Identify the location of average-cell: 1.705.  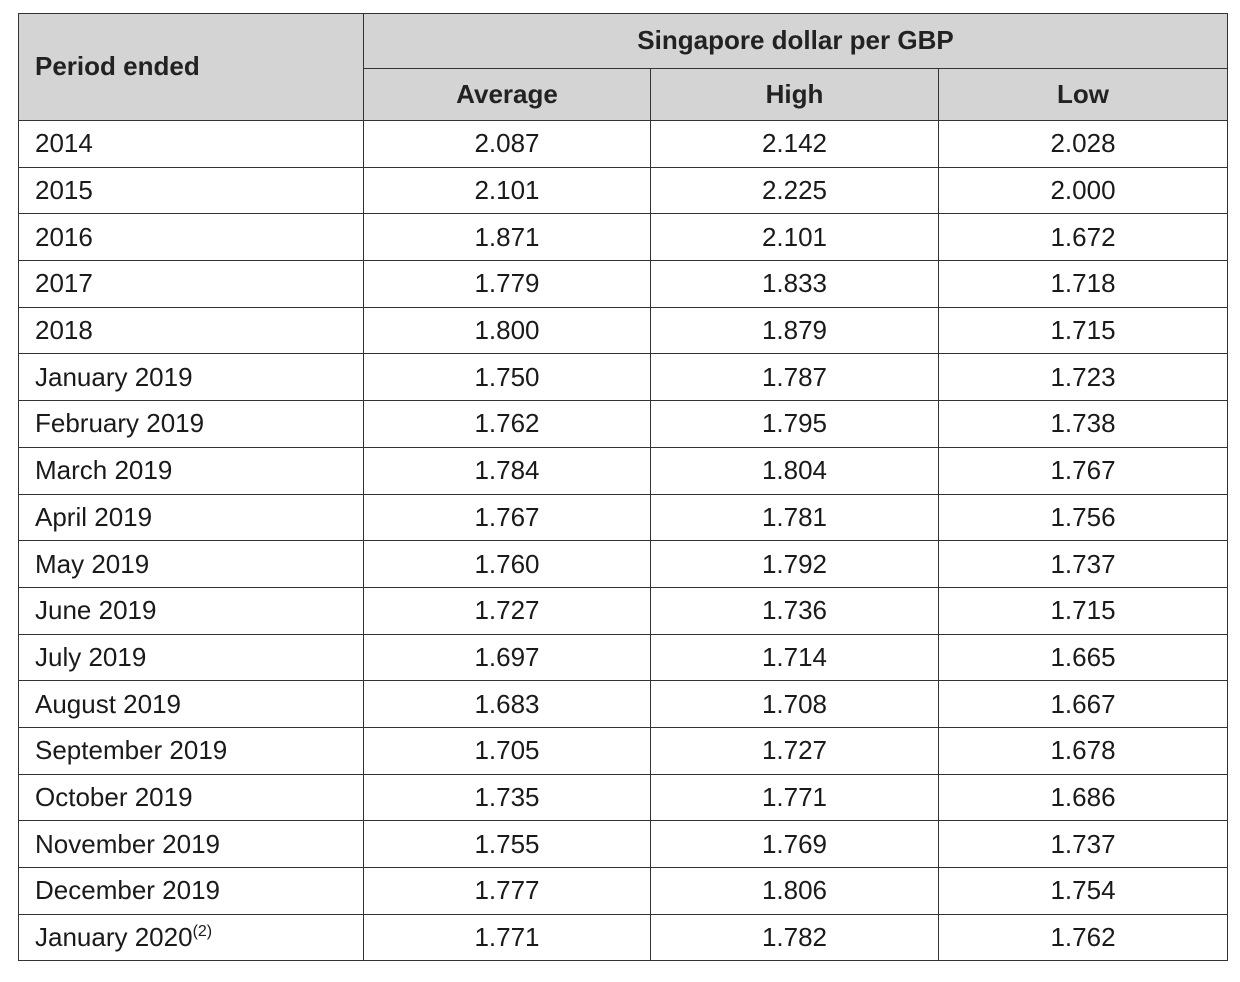
(507, 750).